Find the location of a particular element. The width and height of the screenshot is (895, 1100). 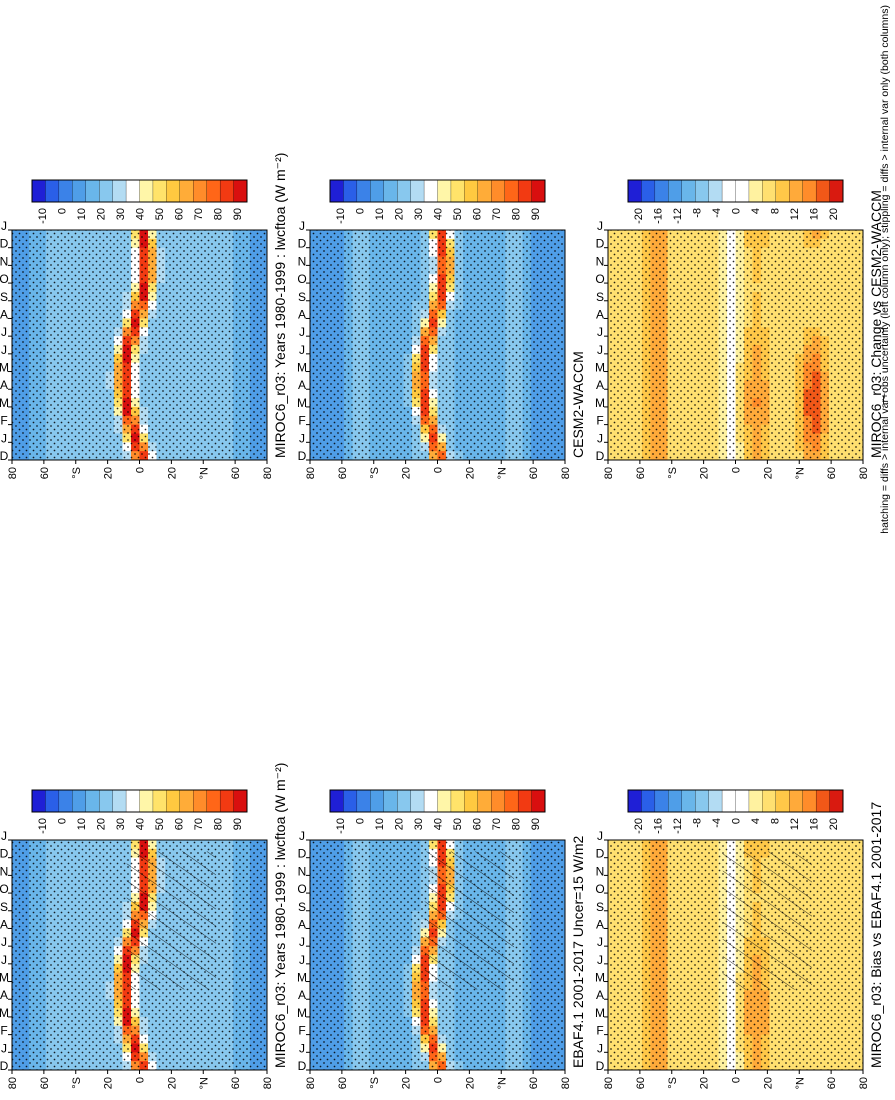

month-label: O is located at coordinates (301, 279).